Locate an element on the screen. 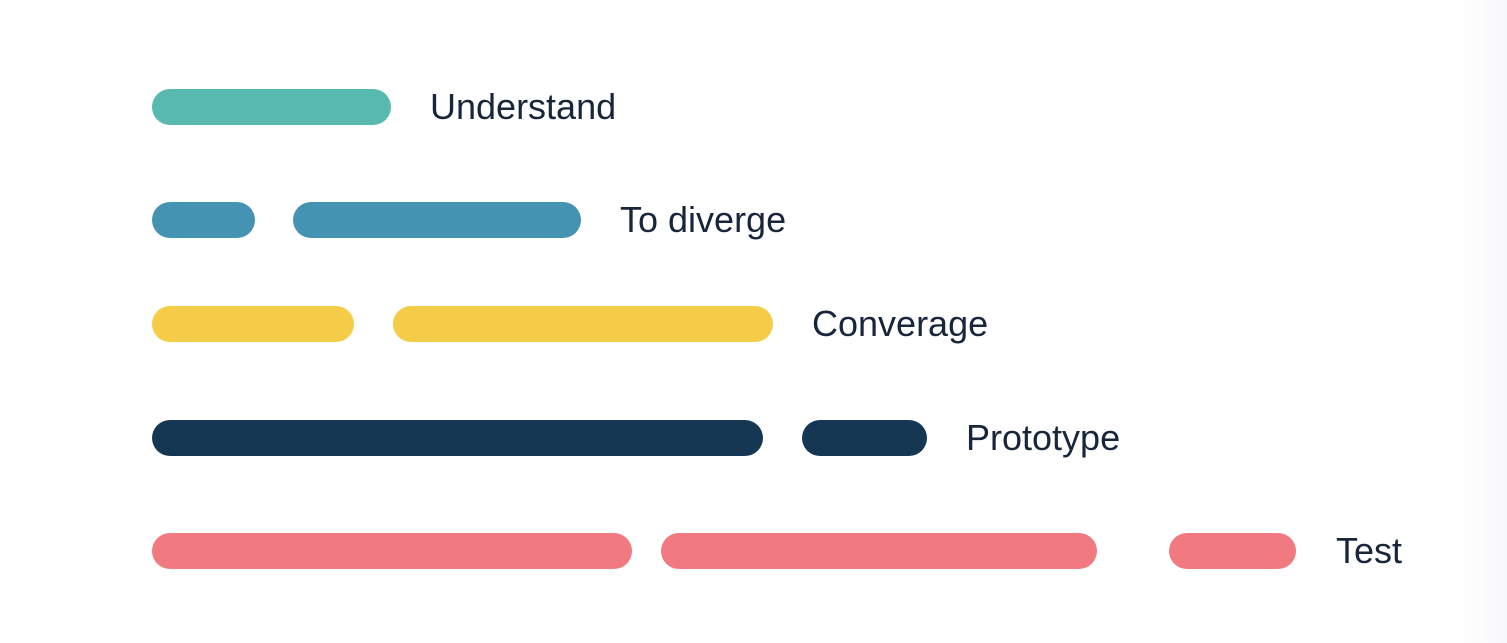 The height and width of the screenshot is (643, 1507). phase-row-diverge: To diverge is located at coordinates (753, 219).